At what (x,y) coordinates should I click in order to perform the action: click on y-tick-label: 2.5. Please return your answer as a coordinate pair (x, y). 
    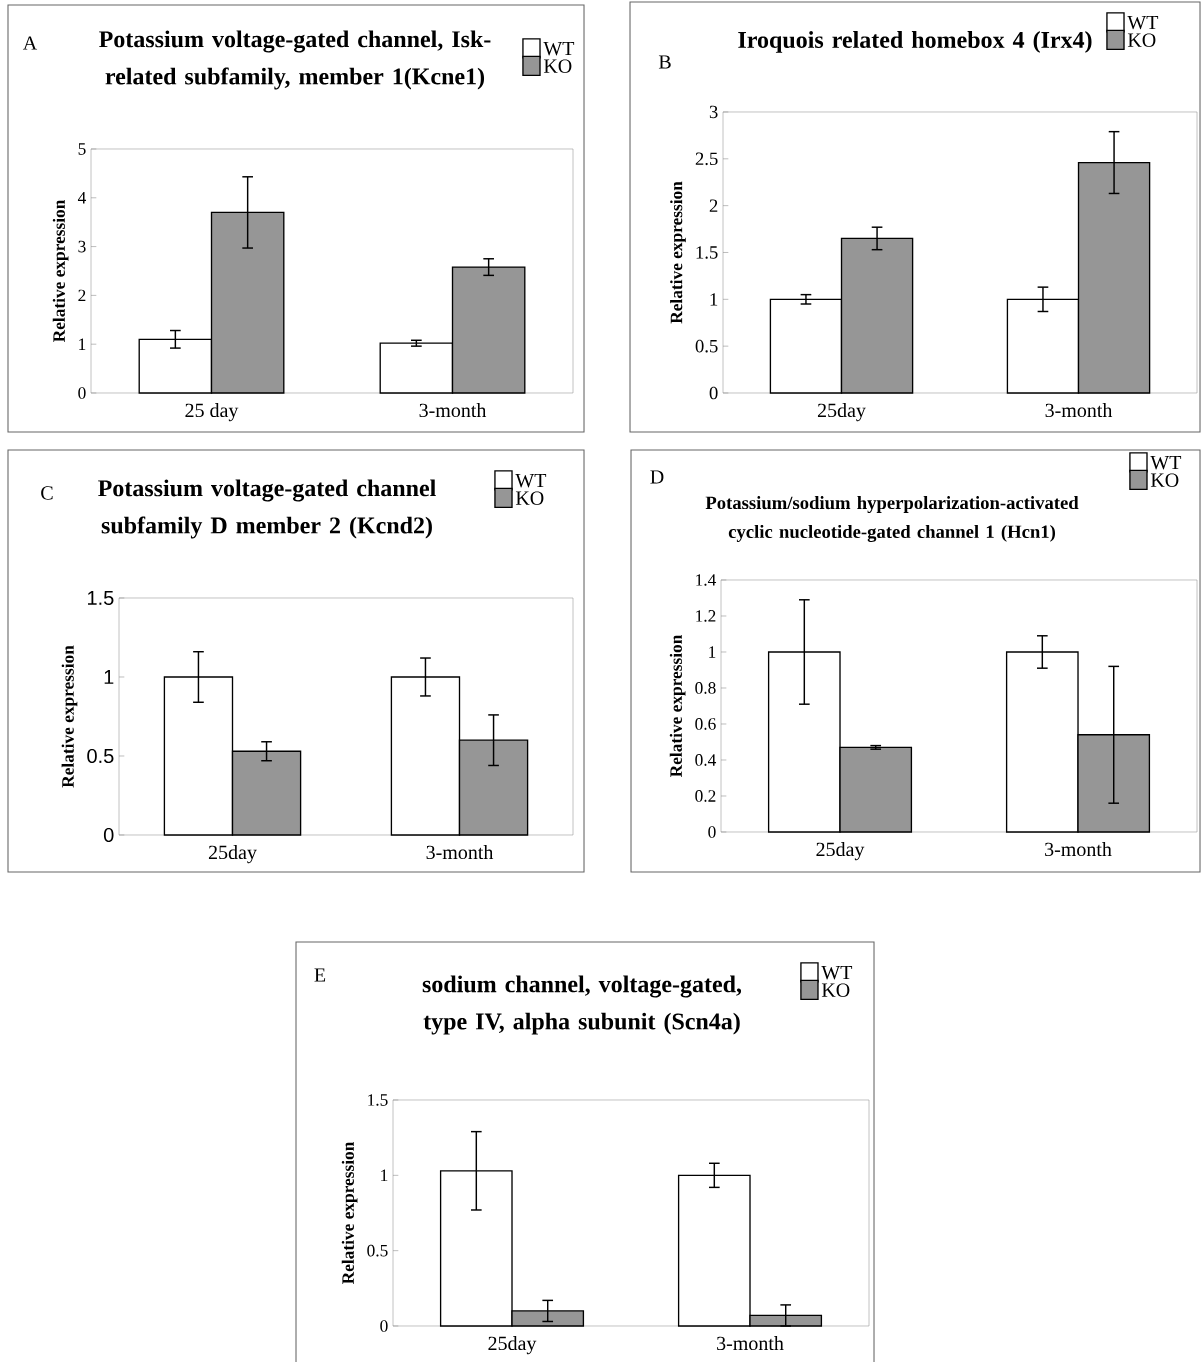
    Looking at the image, I should click on (706, 159).